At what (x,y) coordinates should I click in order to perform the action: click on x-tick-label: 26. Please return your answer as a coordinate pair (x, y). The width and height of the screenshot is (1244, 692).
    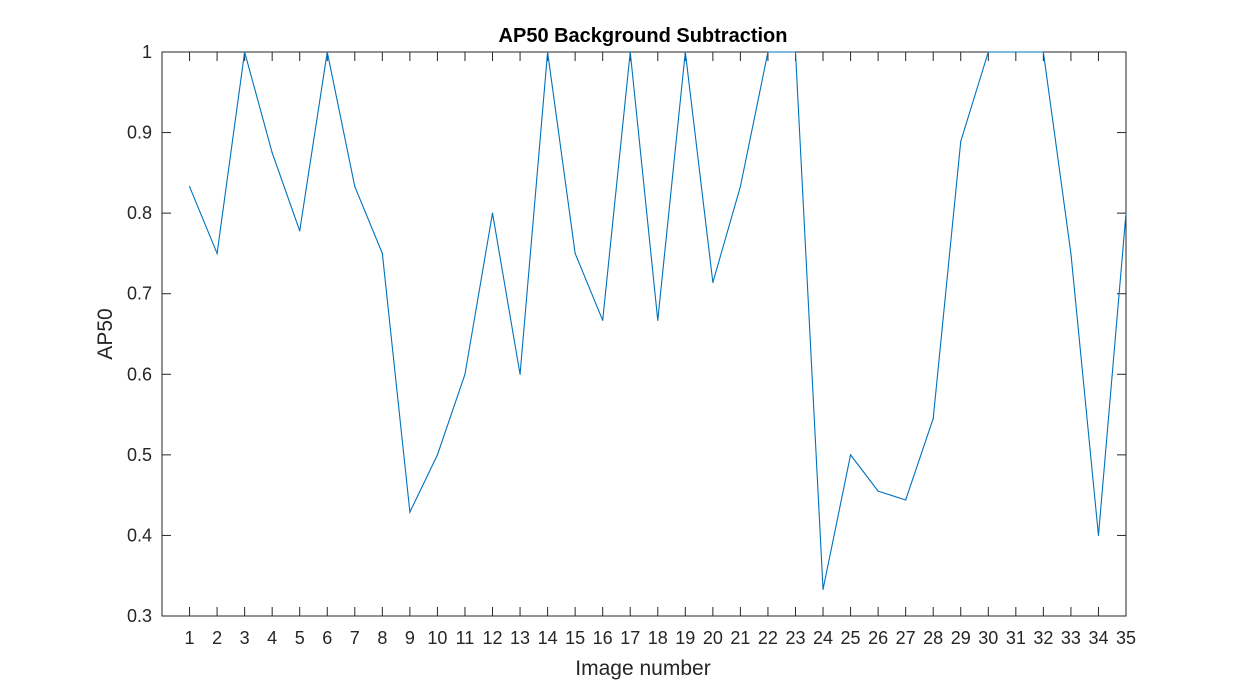
    Looking at the image, I should click on (878, 638).